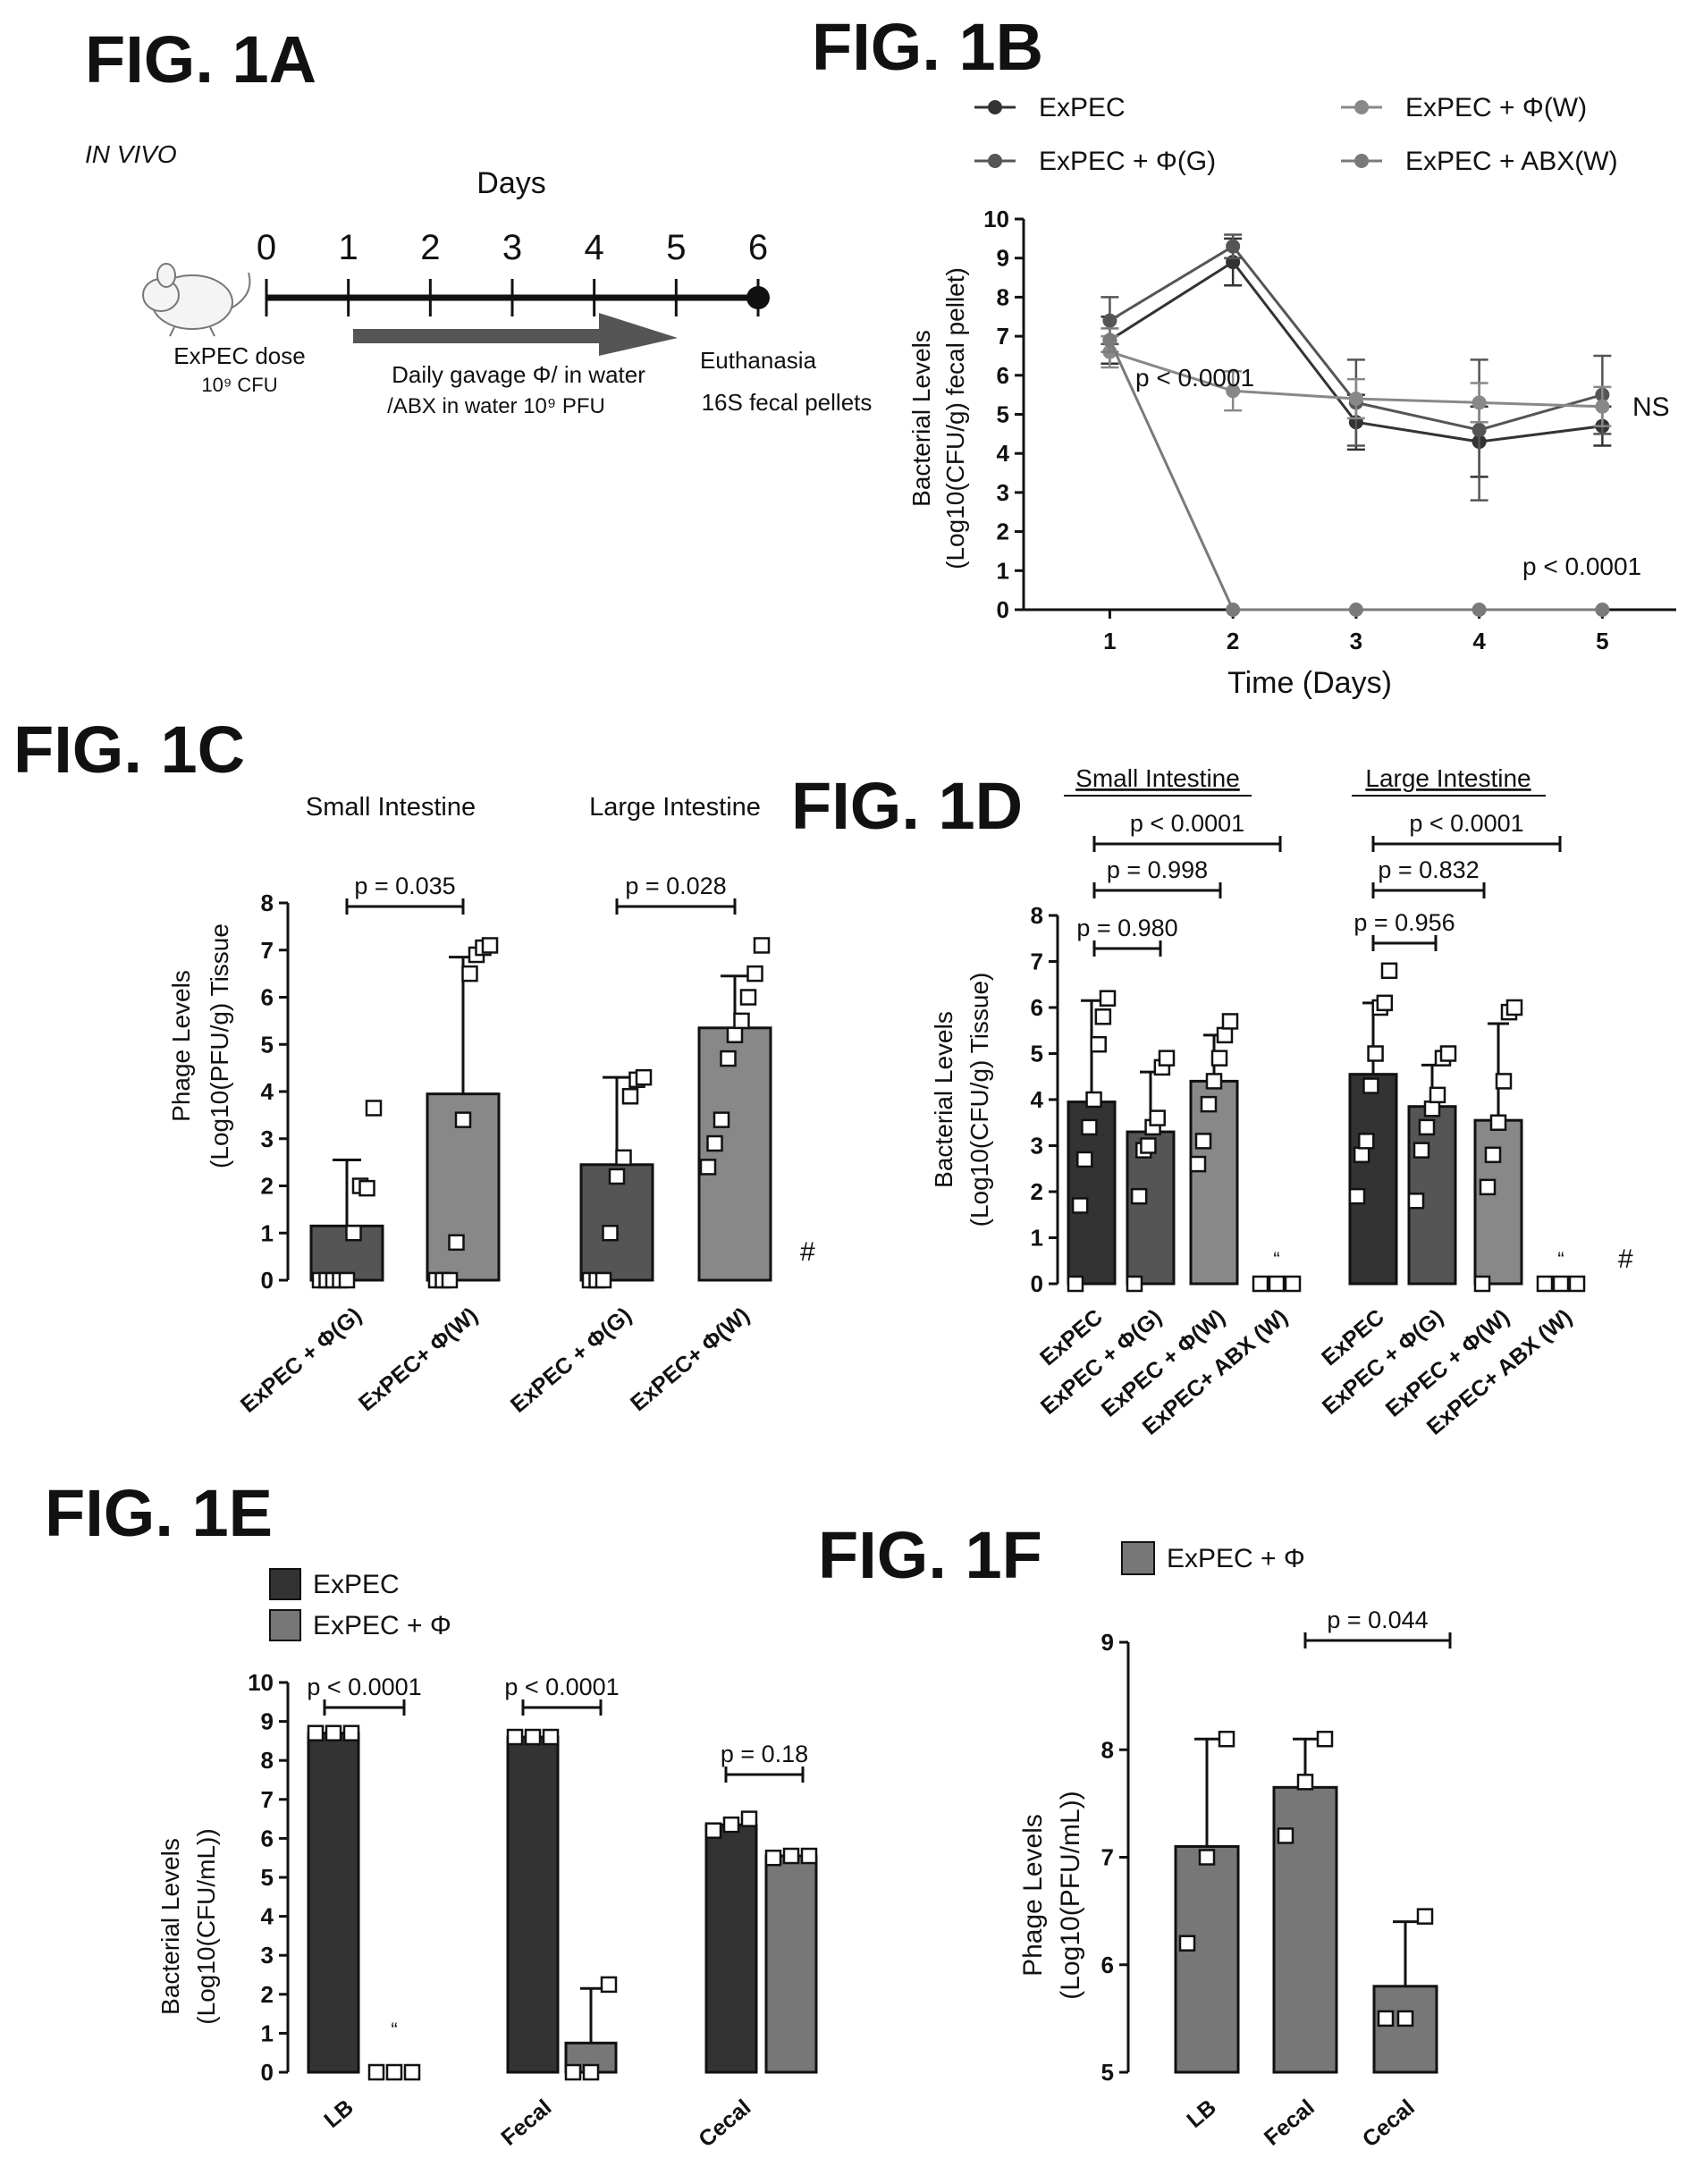 This screenshot has height=2184, width=1695. What do you see at coordinates (181, 1046) in the screenshot?
I see `fig-1c-ylabel-line1: Phage Levels` at bounding box center [181, 1046].